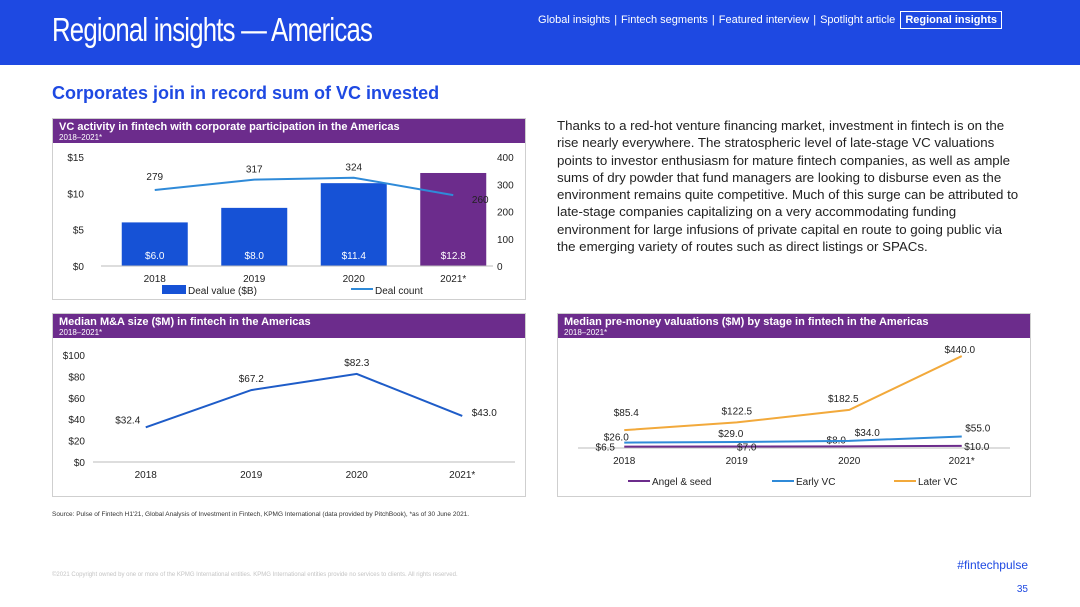  I want to click on deal-count-label: 324, so click(353, 168).